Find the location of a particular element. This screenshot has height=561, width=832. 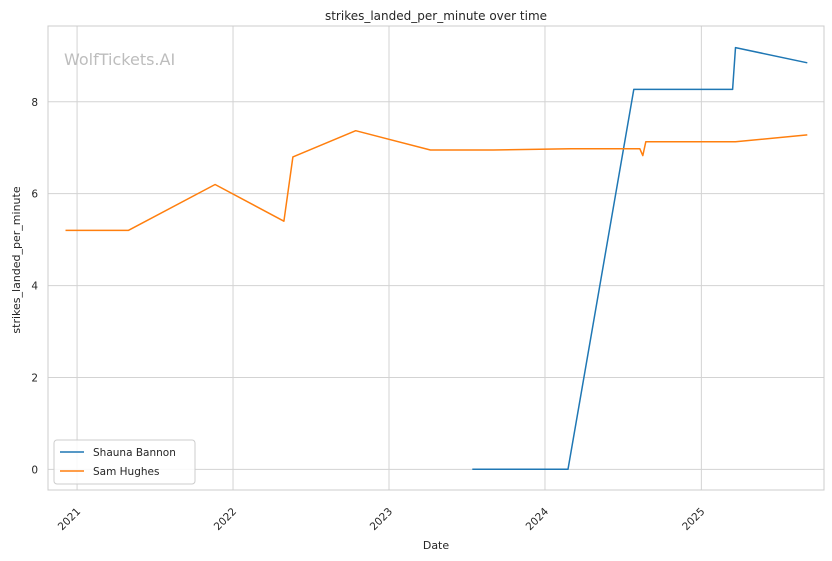

y-tick-label: 8 is located at coordinates (34, 103).